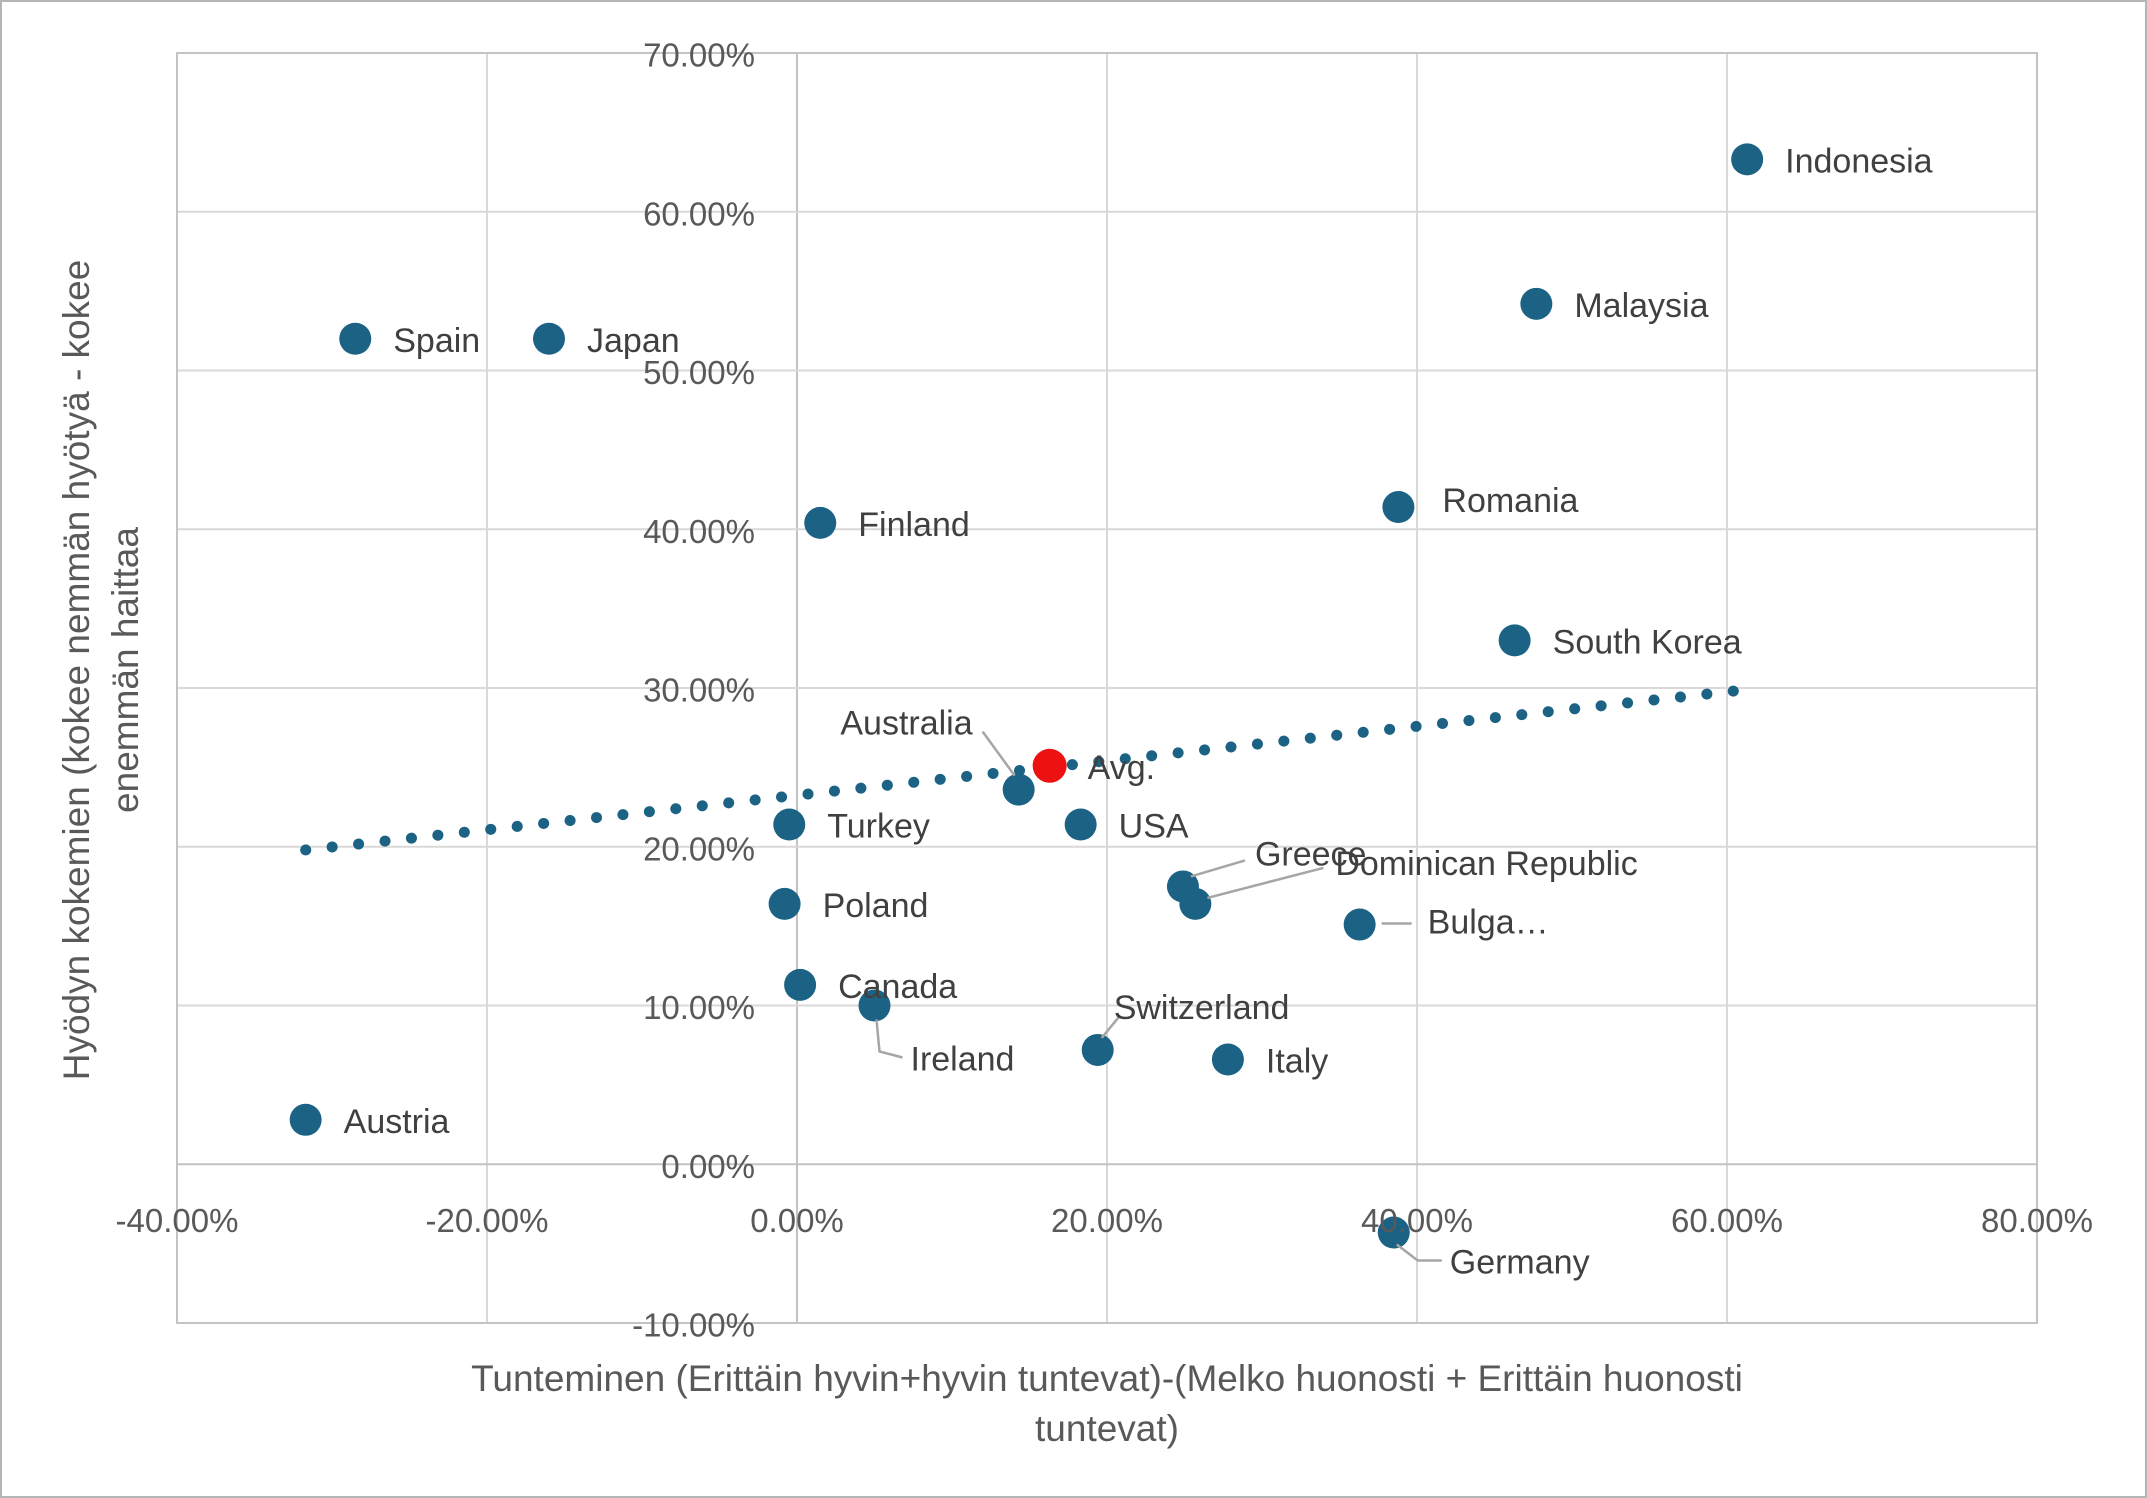 Image resolution: width=2147 pixels, height=1498 pixels. What do you see at coordinates (874, 1005) in the screenshot?
I see `data-point-ireland` at bounding box center [874, 1005].